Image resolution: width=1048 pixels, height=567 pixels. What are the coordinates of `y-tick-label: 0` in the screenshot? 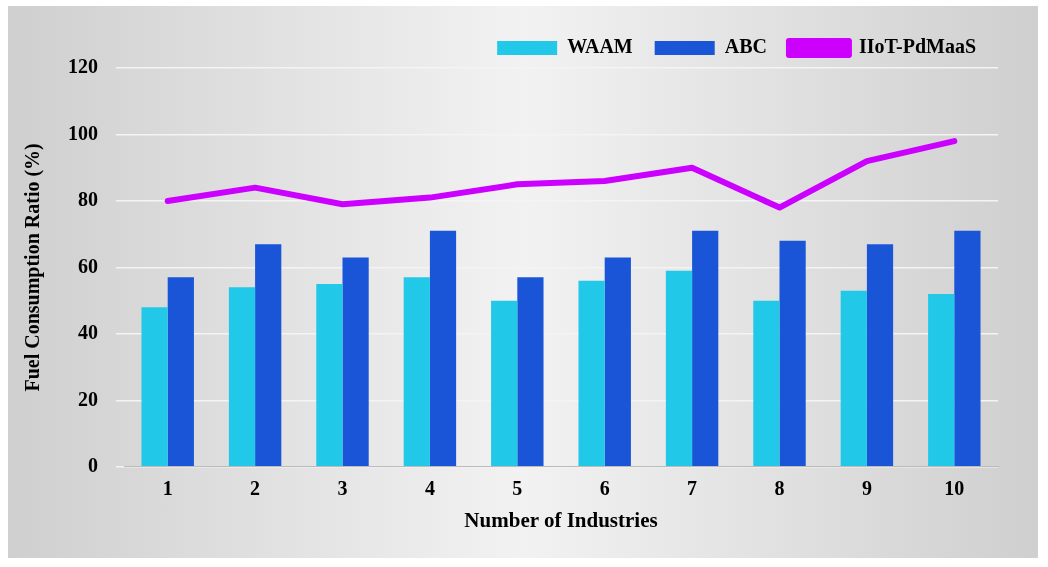 It's located at (93, 464).